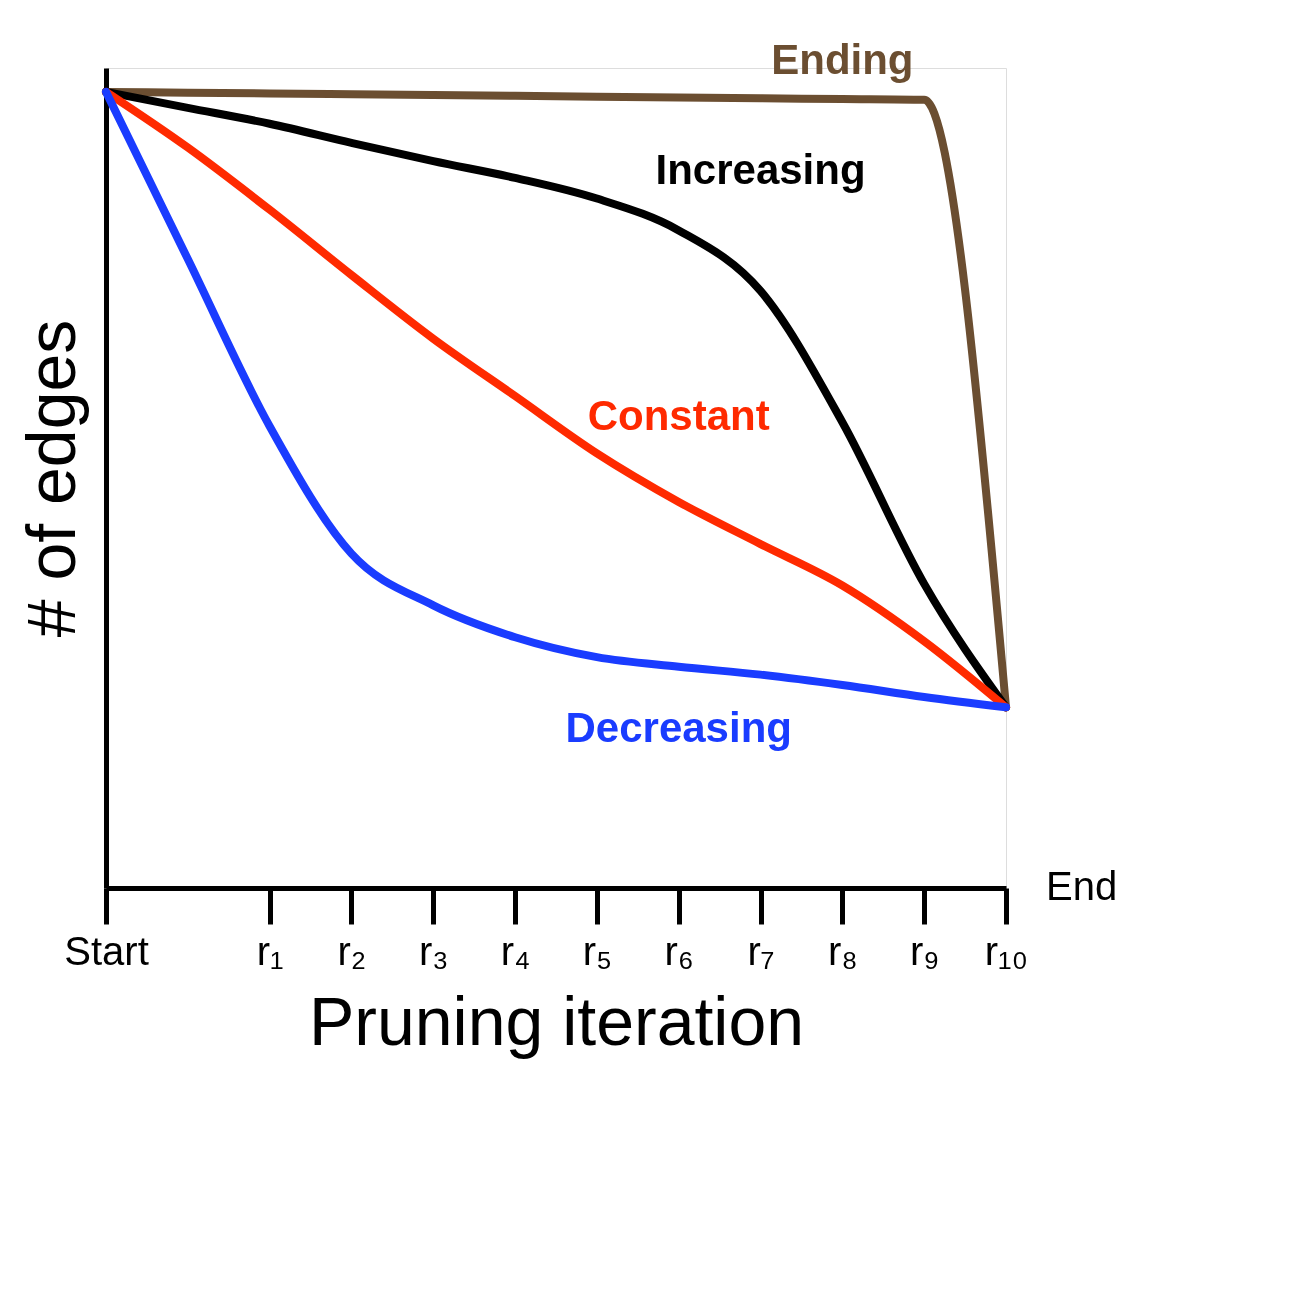 Image resolution: width=1291 pixels, height=1293 pixels. What do you see at coordinates (760, 169) in the screenshot?
I see `series-label: Increasing` at bounding box center [760, 169].